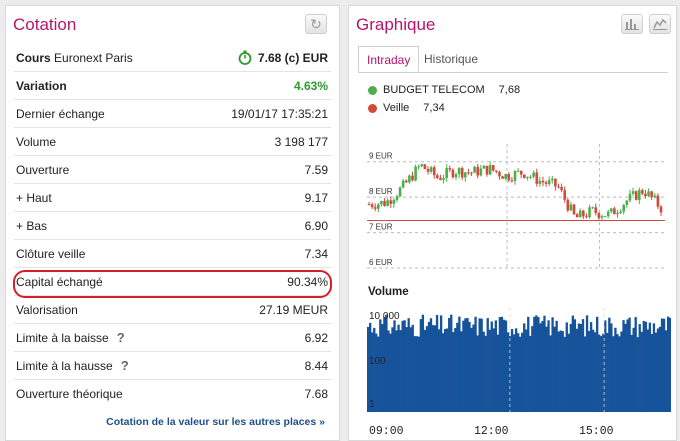 The height and width of the screenshot is (441, 680). I want to click on row-bas: + Bas 6.90, so click(172, 226).